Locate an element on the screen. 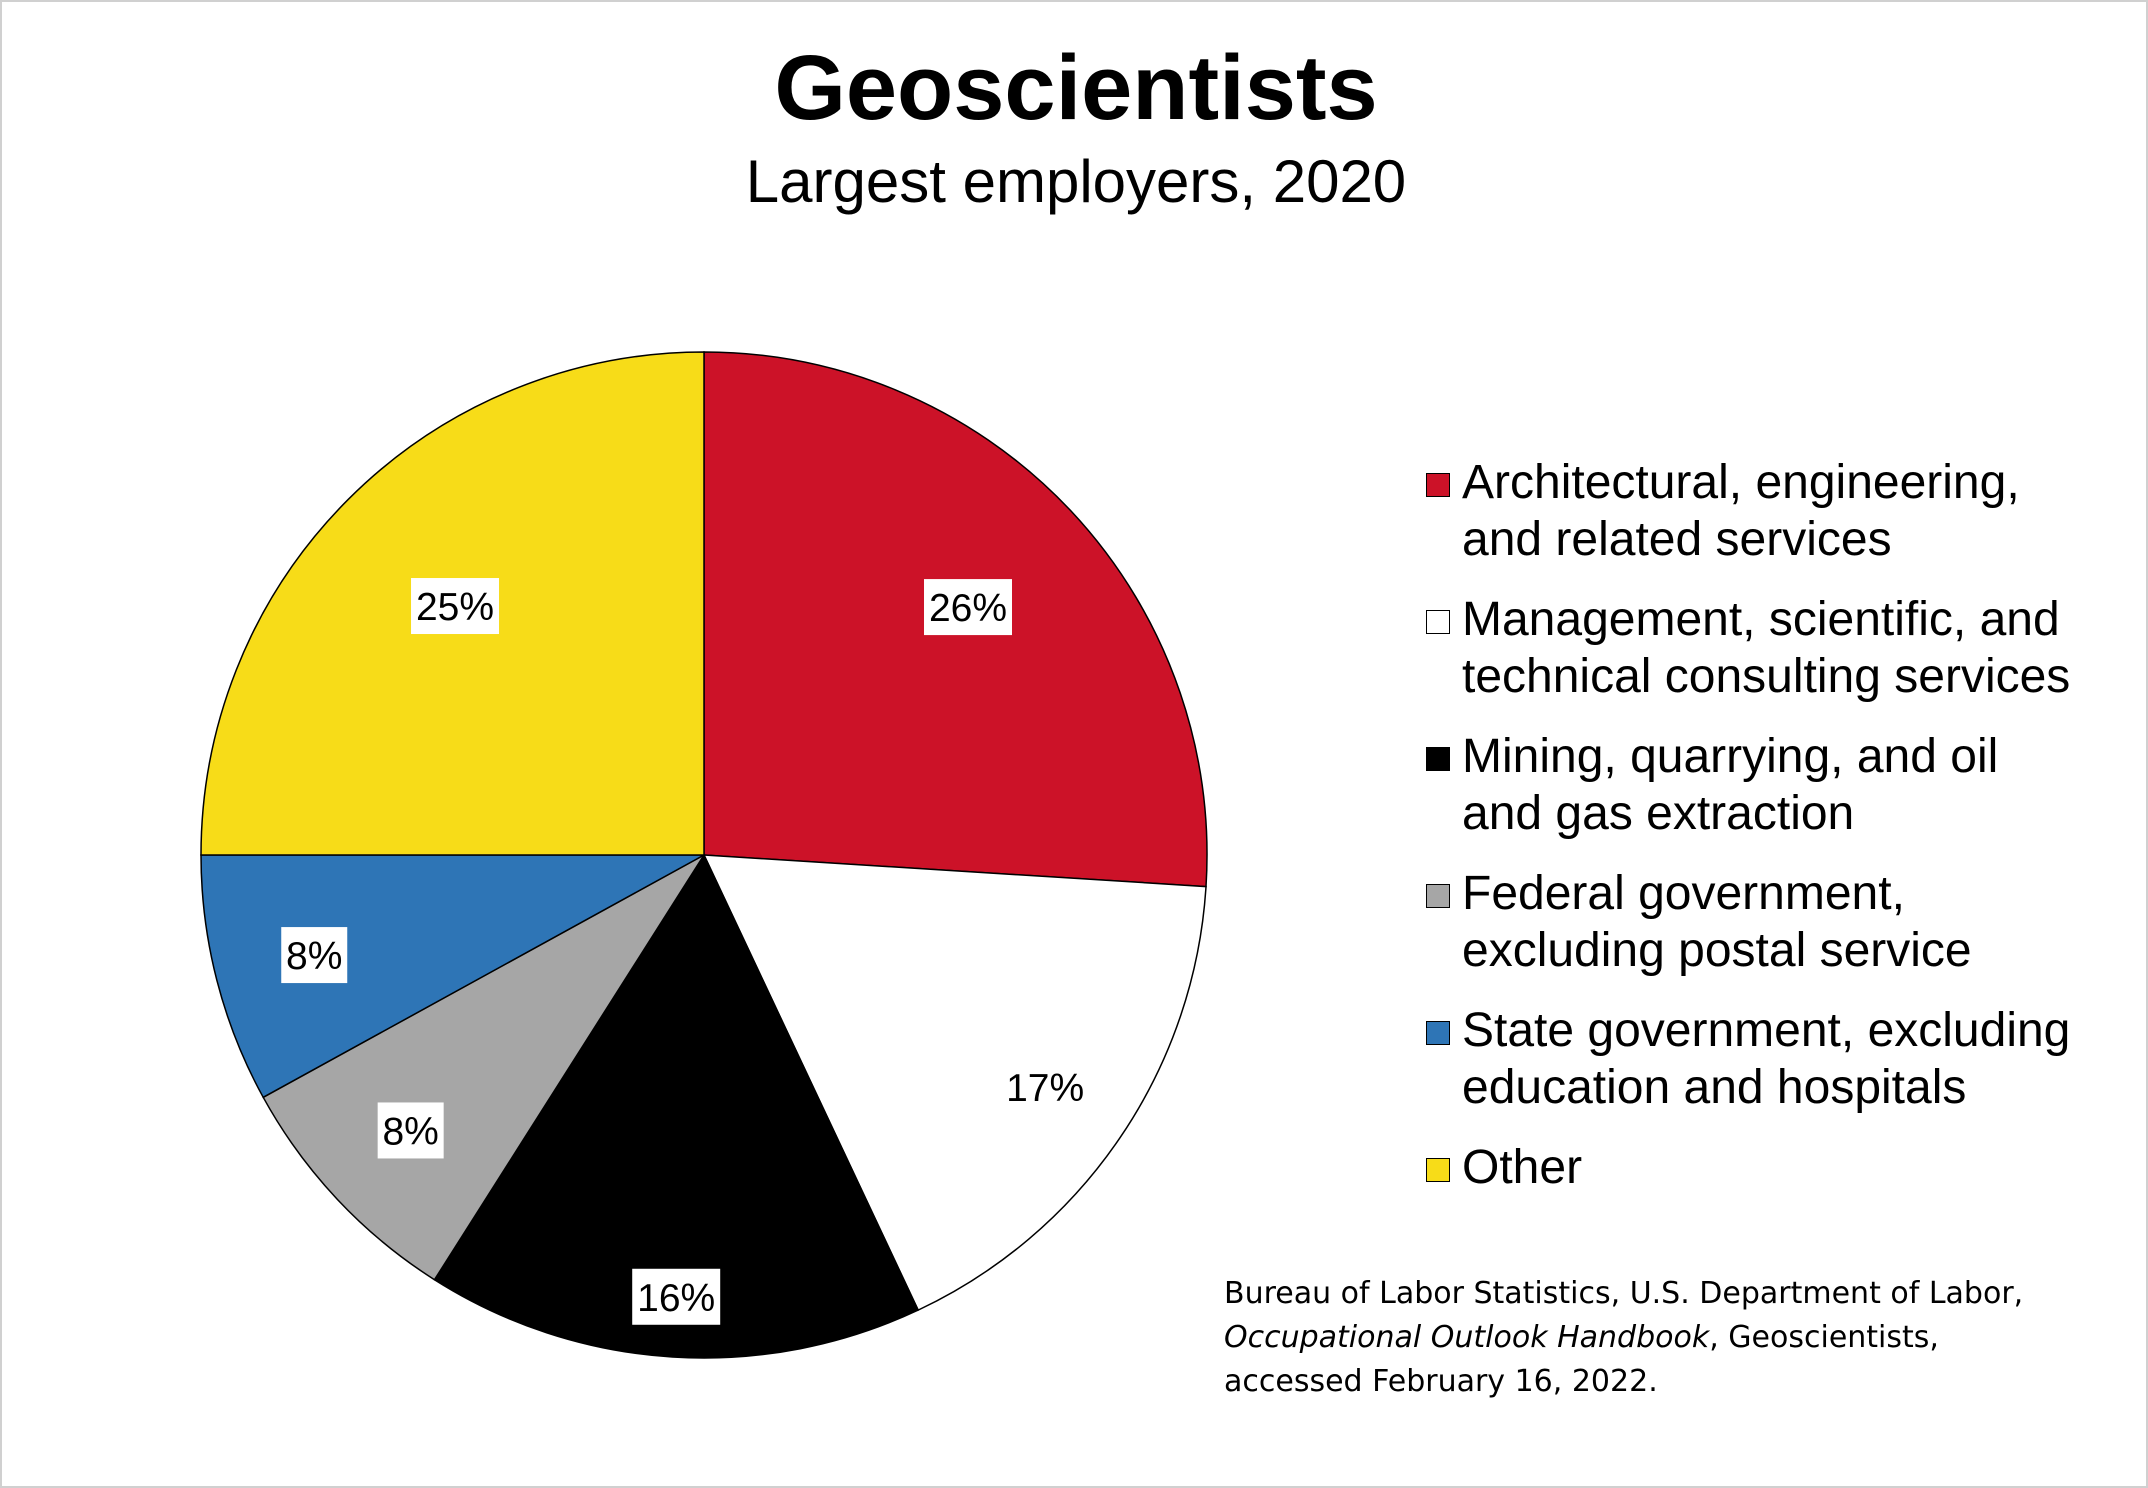 This screenshot has height=1488, width=2148. legend-label-line: education and hospitals is located at coordinates (1714, 1087).